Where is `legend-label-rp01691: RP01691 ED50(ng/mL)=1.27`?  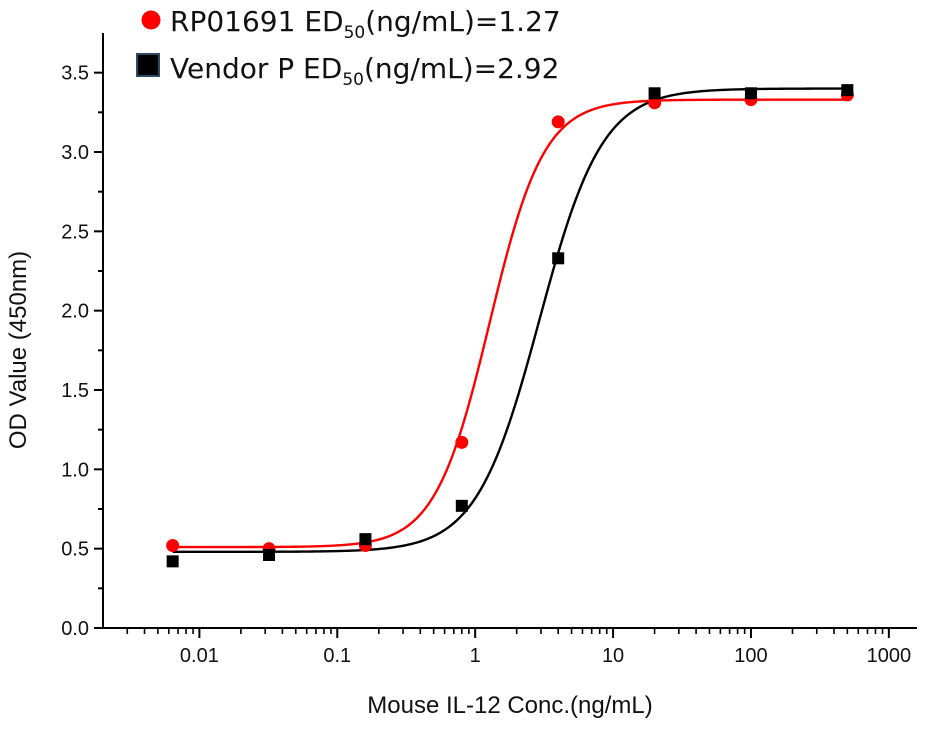 legend-label-rp01691: RP01691 ED50(ng/mL)=1.27 is located at coordinates (365, 24).